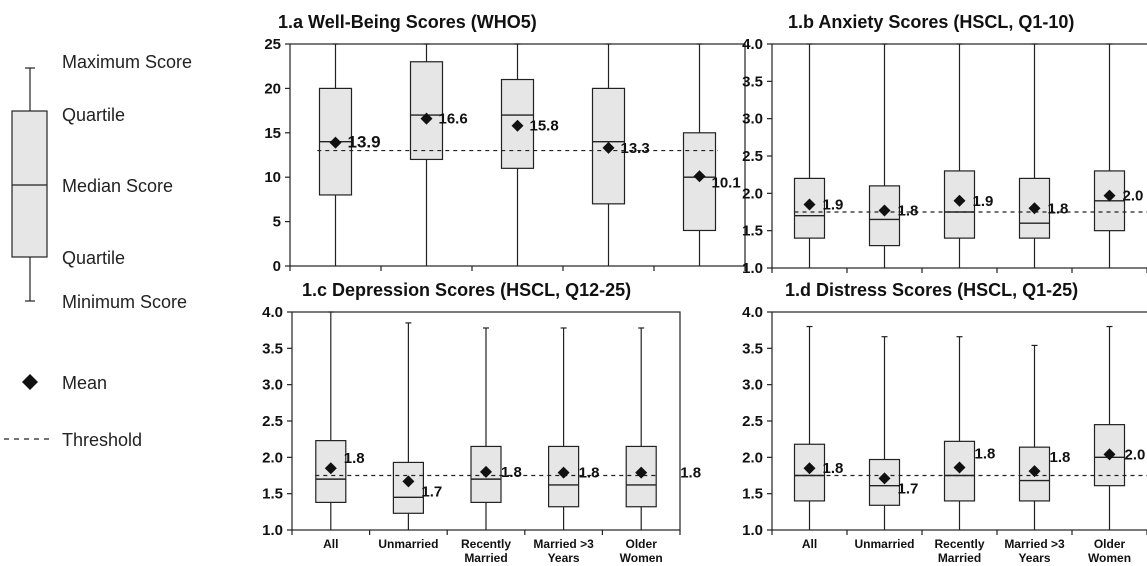 The width and height of the screenshot is (1147, 566). What do you see at coordinates (983, 201) in the screenshot?
I see `mean-label: 1.9` at bounding box center [983, 201].